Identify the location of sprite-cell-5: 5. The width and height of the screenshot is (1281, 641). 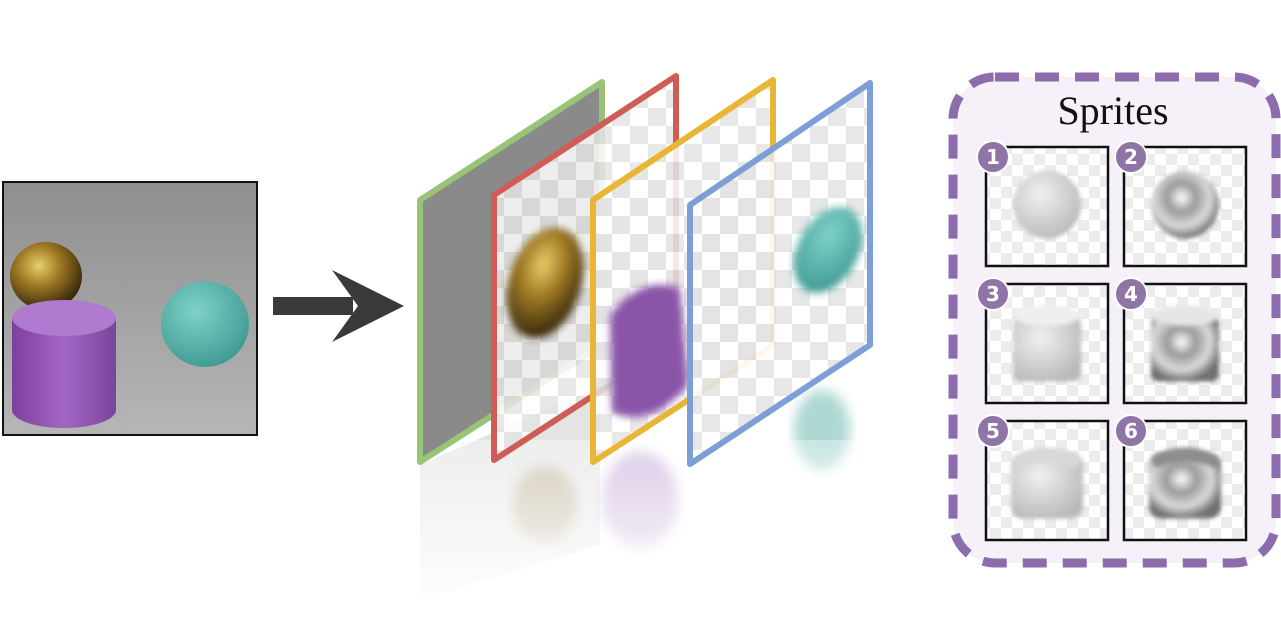
(1043, 478).